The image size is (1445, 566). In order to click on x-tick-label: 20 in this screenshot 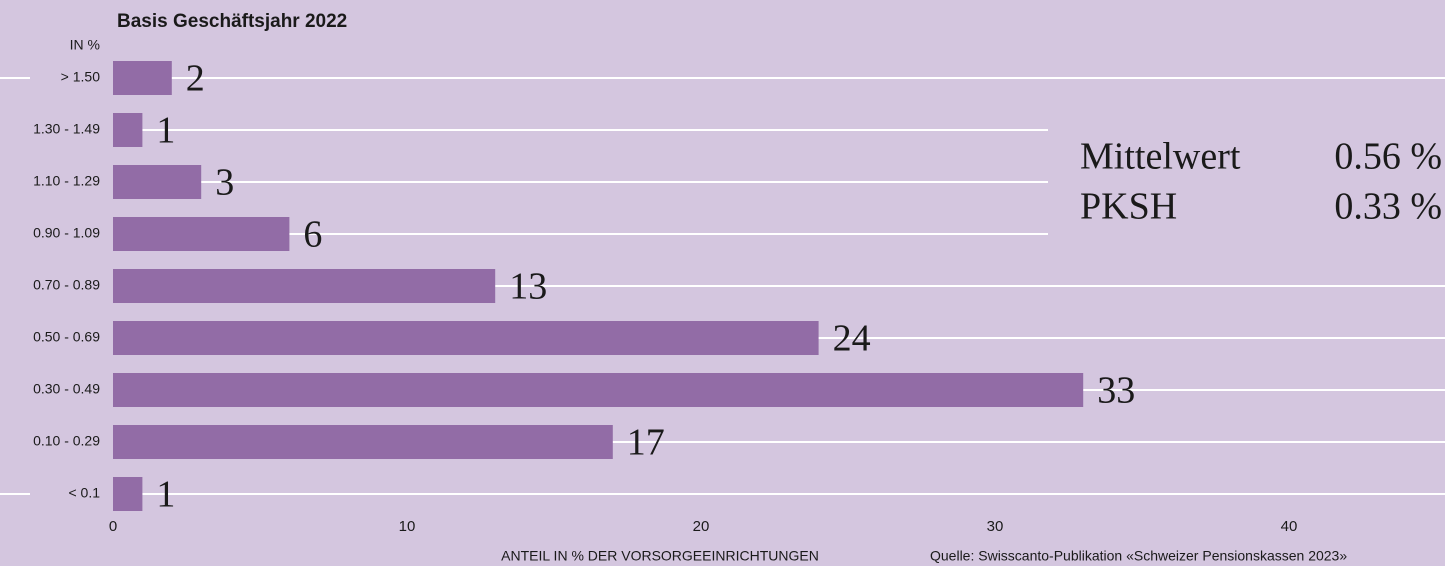, I will do `click(701, 526)`.